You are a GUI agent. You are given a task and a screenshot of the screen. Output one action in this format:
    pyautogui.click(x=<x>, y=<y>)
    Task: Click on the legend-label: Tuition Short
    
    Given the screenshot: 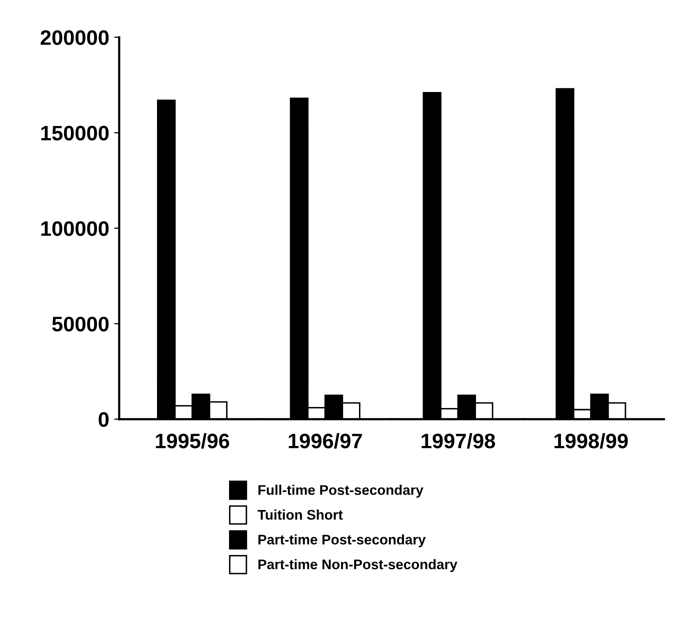 What is the action you would take?
    pyautogui.click(x=300, y=515)
    